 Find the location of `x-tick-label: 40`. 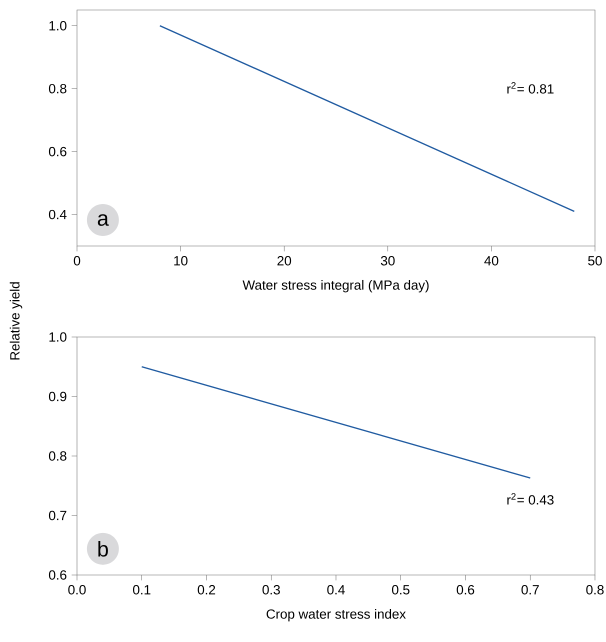

x-tick-label: 40 is located at coordinates (491, 261).